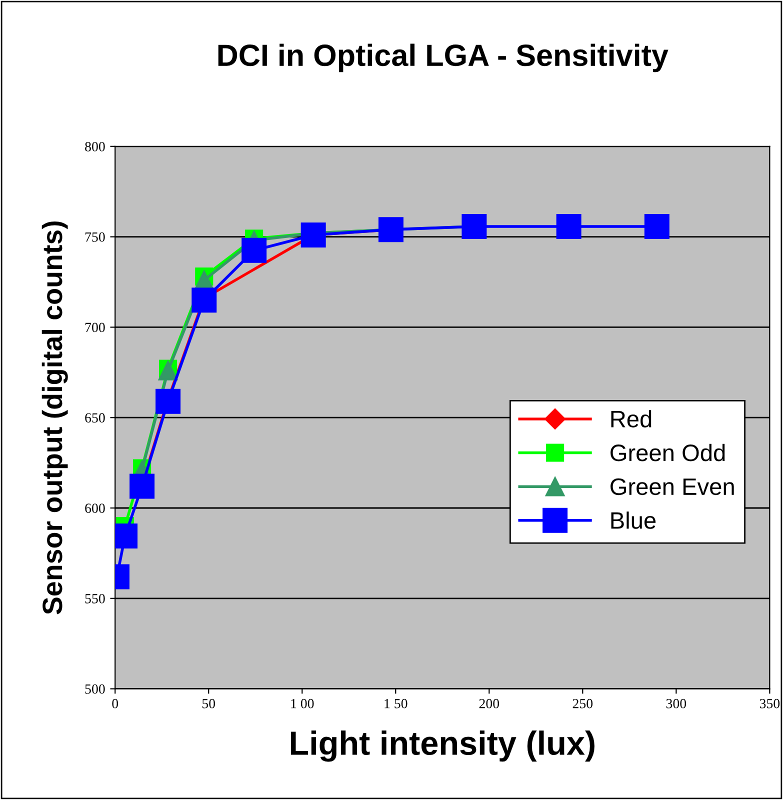 Image resolution: width=783 pixels, height=800 pixels. Describe the element at coordinates (631, 419) in the screenshot. I see `legend-label: Red` at that location.